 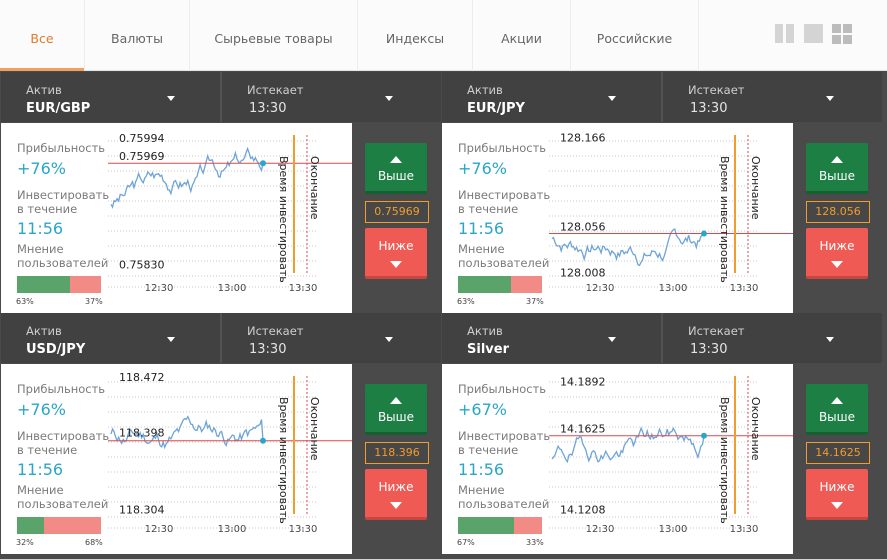 What do you see at coordinates (396, 417) in the screenshot?
I see `call-up-label: Выше` at bounding box center [396, 417].